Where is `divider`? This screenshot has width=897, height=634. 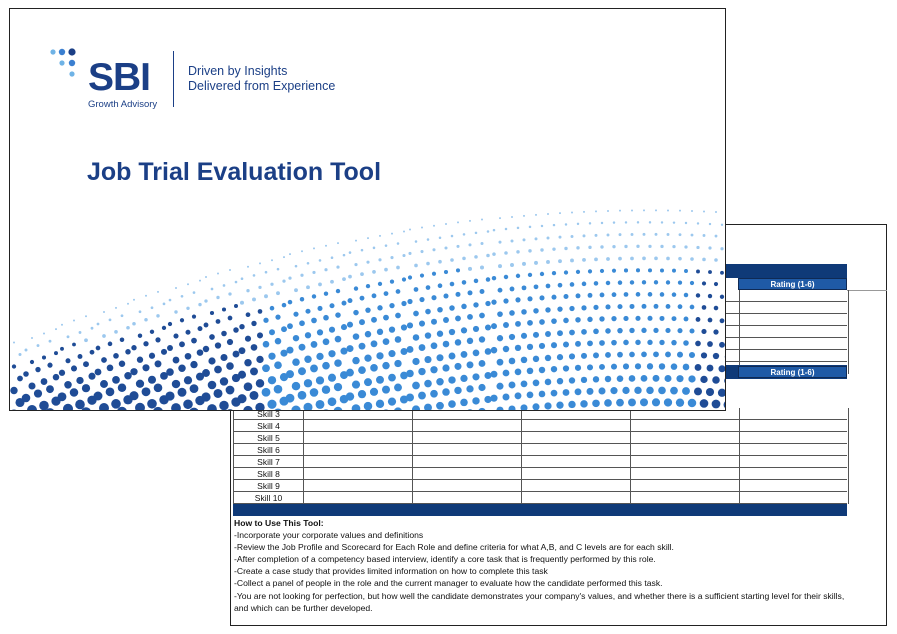 divider is located at coordinates (867, 290).